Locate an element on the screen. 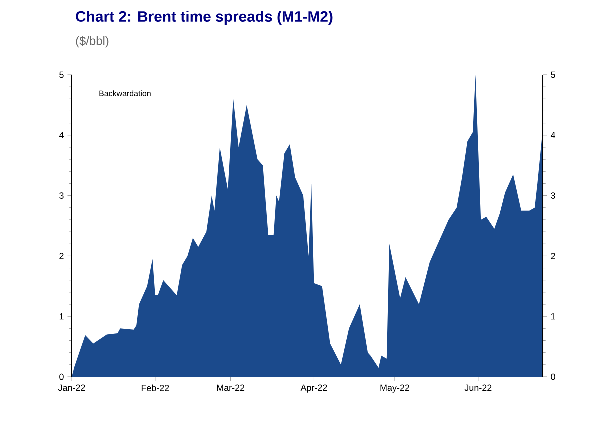 This screenshot has width=592, height=439. x-tick-label: May-22 is located at coordinates (395, 388).